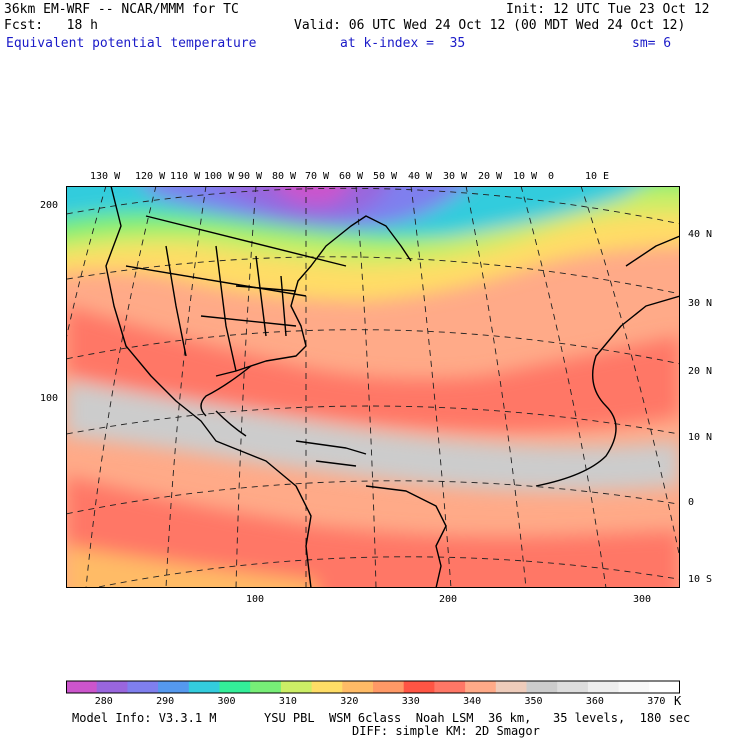 Image resolution: width=740 pixels, height=740 pixels. Describe the element at coordinates (446, 731) in the screenshot. I see `diffusion-info: DIFF: simple KM: 2D Smagor` at that location.